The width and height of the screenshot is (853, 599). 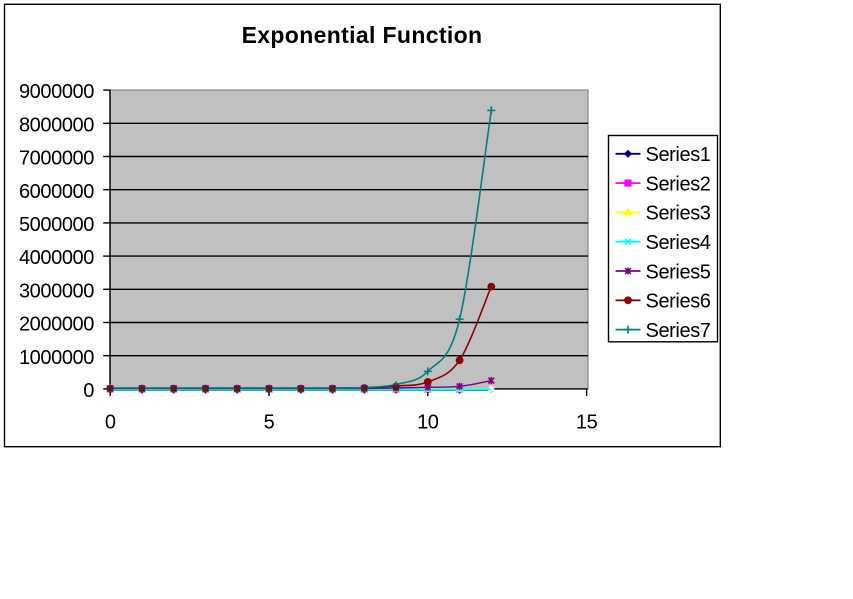 What do you see at coordinates (56, 159) in the screenshot?
I see `svg-text: 7000000` at bounding box center [56, 159].